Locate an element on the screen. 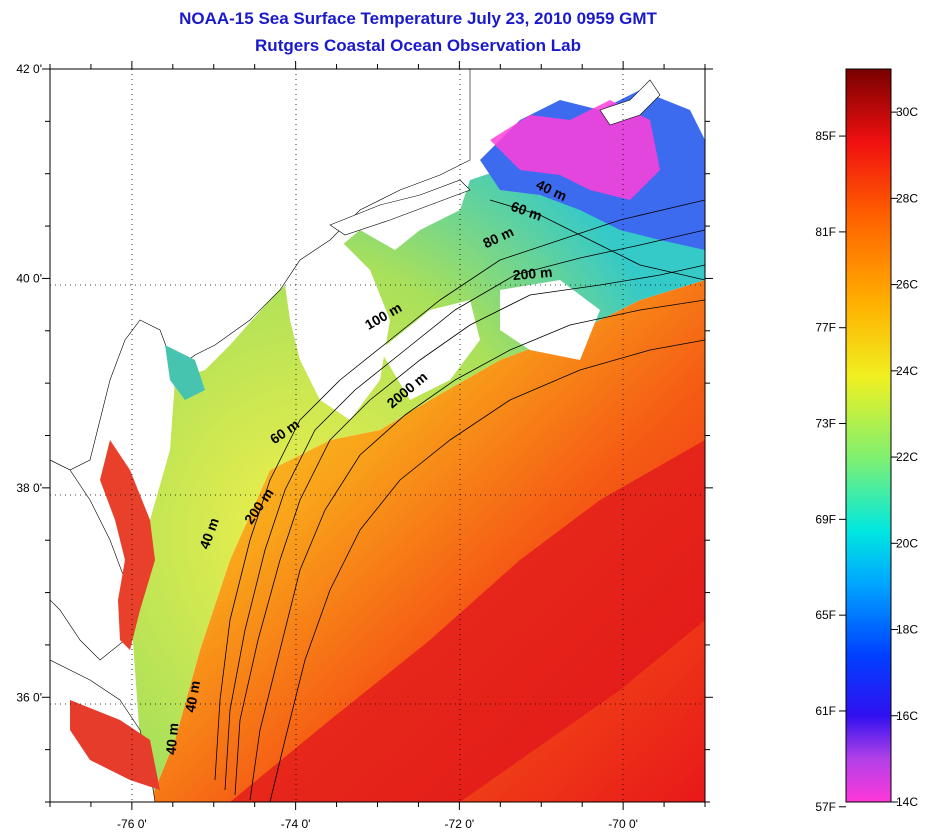 The height and width of the screenshot is (832, 928). pamlico-sound is located at coordinates (115, 745).